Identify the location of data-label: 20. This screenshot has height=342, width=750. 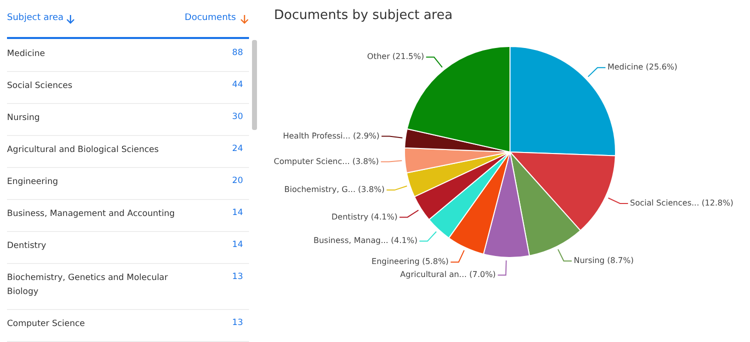
(237, 181).